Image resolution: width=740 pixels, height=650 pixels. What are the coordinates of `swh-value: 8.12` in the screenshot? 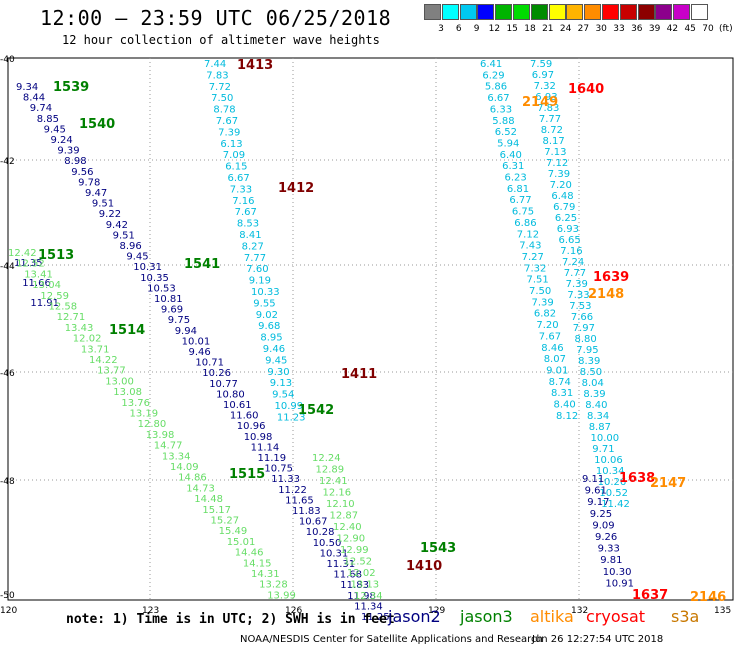 It's located at (567, 416).